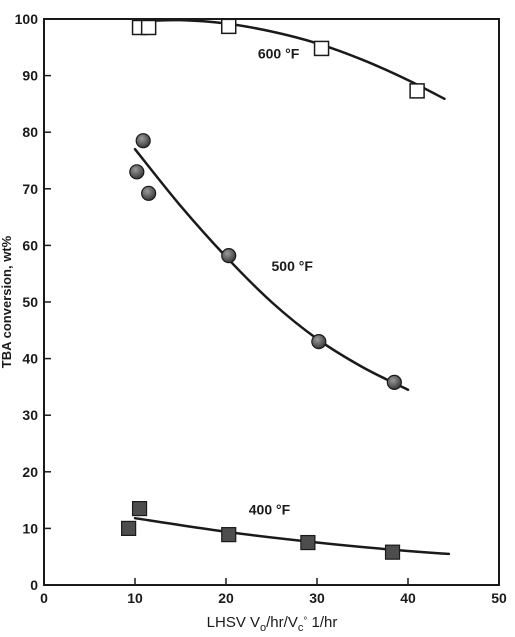  Describe the element at coordinates (30, 472) in the screenshot. I see `y-tick-label: 20` at that location.